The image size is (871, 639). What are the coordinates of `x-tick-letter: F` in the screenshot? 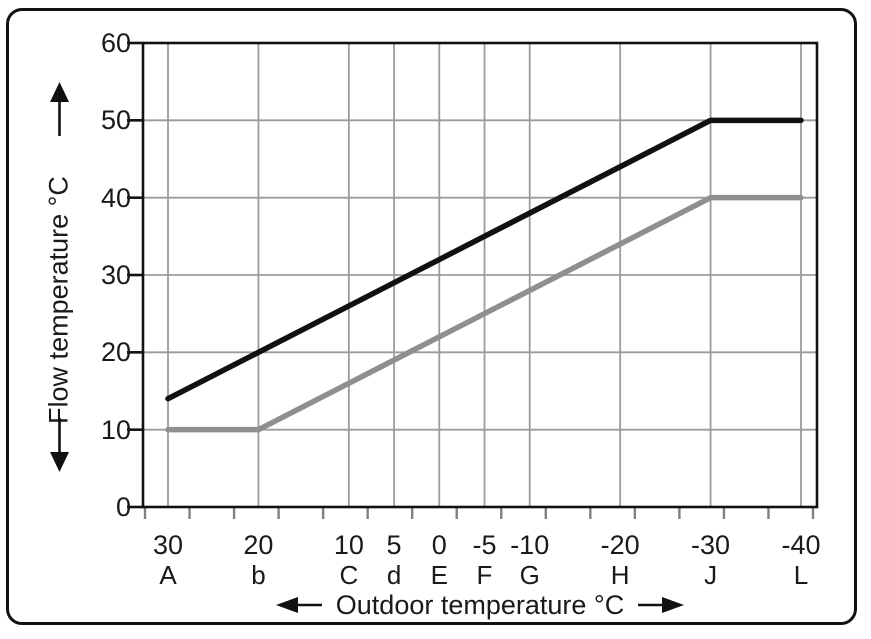 It's located at (484, 575).